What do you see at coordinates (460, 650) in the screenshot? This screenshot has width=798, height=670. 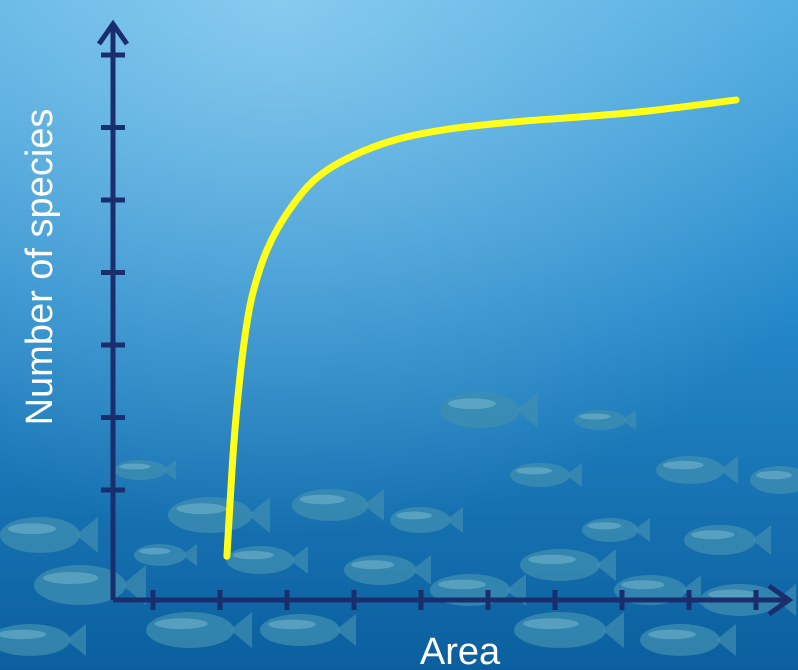 I see `x-axis-label: Area` at bounding box center [460, 650].